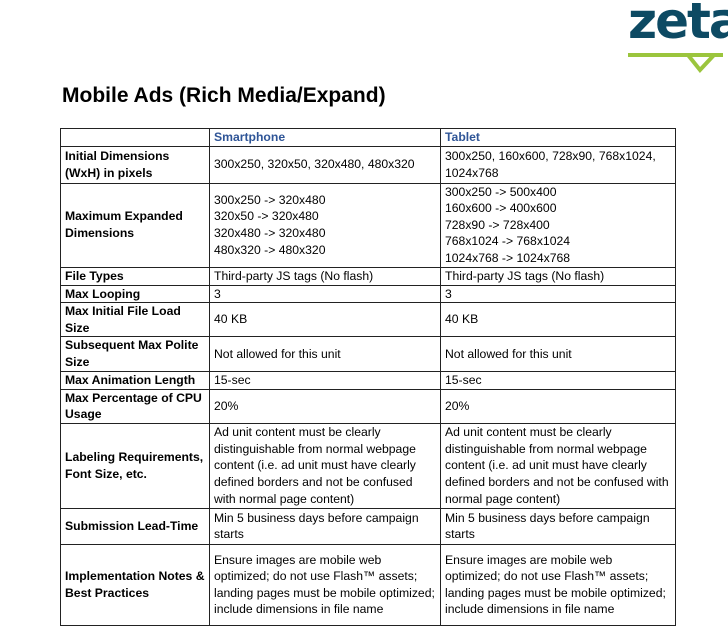 The image size is (728, 639). What do you see at coordinates (224, 95) in the screenshot?
I see `page-title: Mobile Ads (Rich Media/Expand)` at bounding box center [224, 95].